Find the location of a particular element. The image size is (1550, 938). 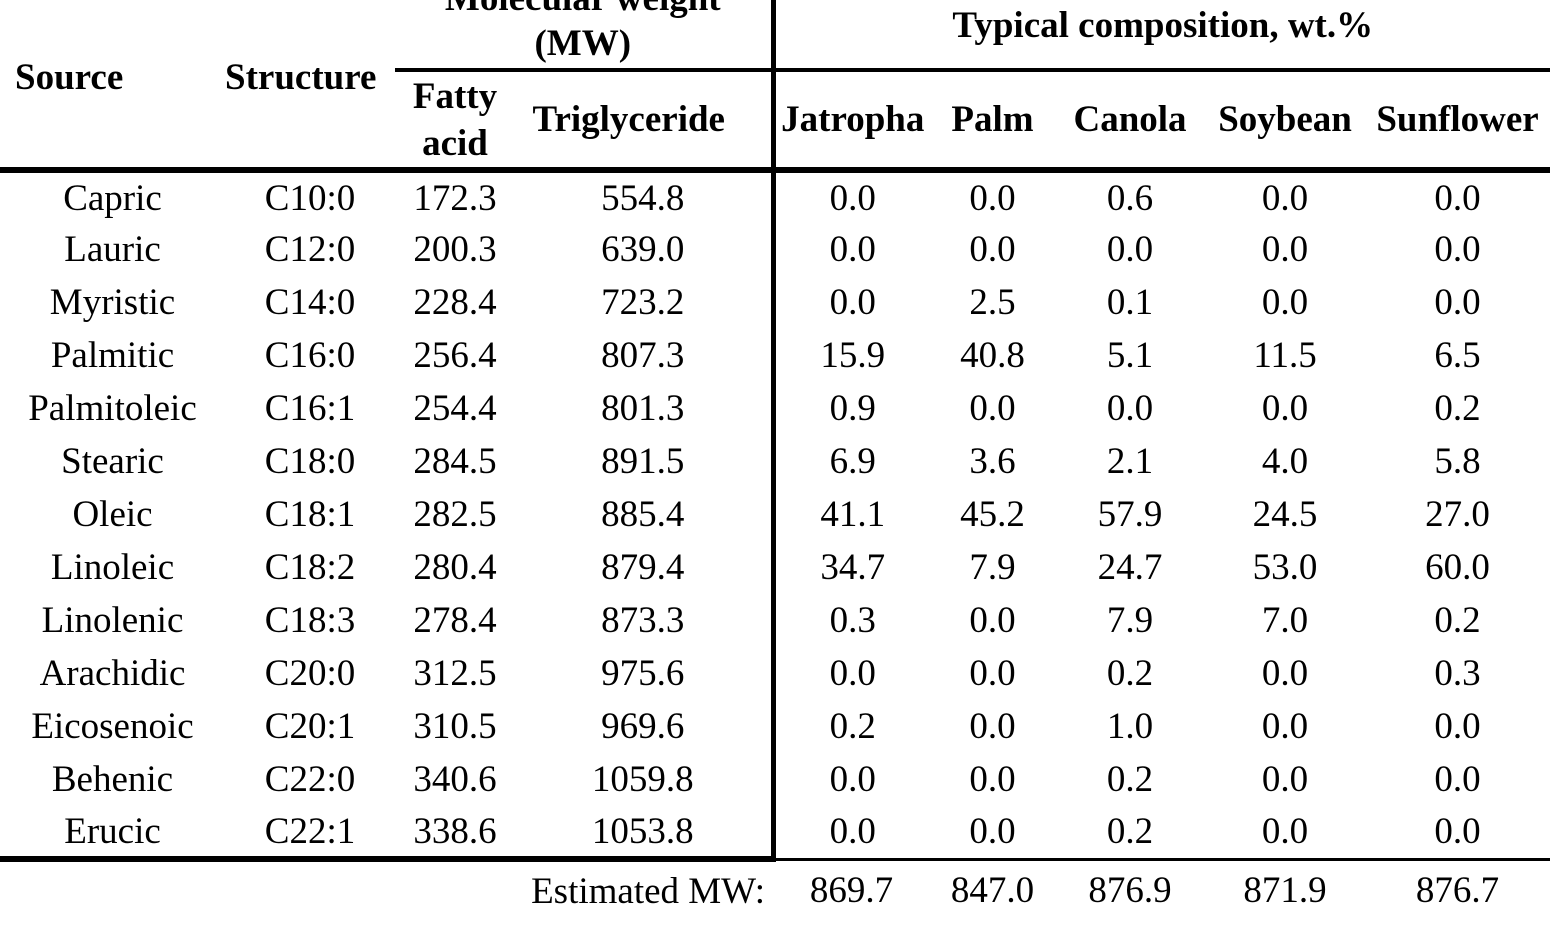

cell-palm: 3.6 is located at coordinates (992, 461).